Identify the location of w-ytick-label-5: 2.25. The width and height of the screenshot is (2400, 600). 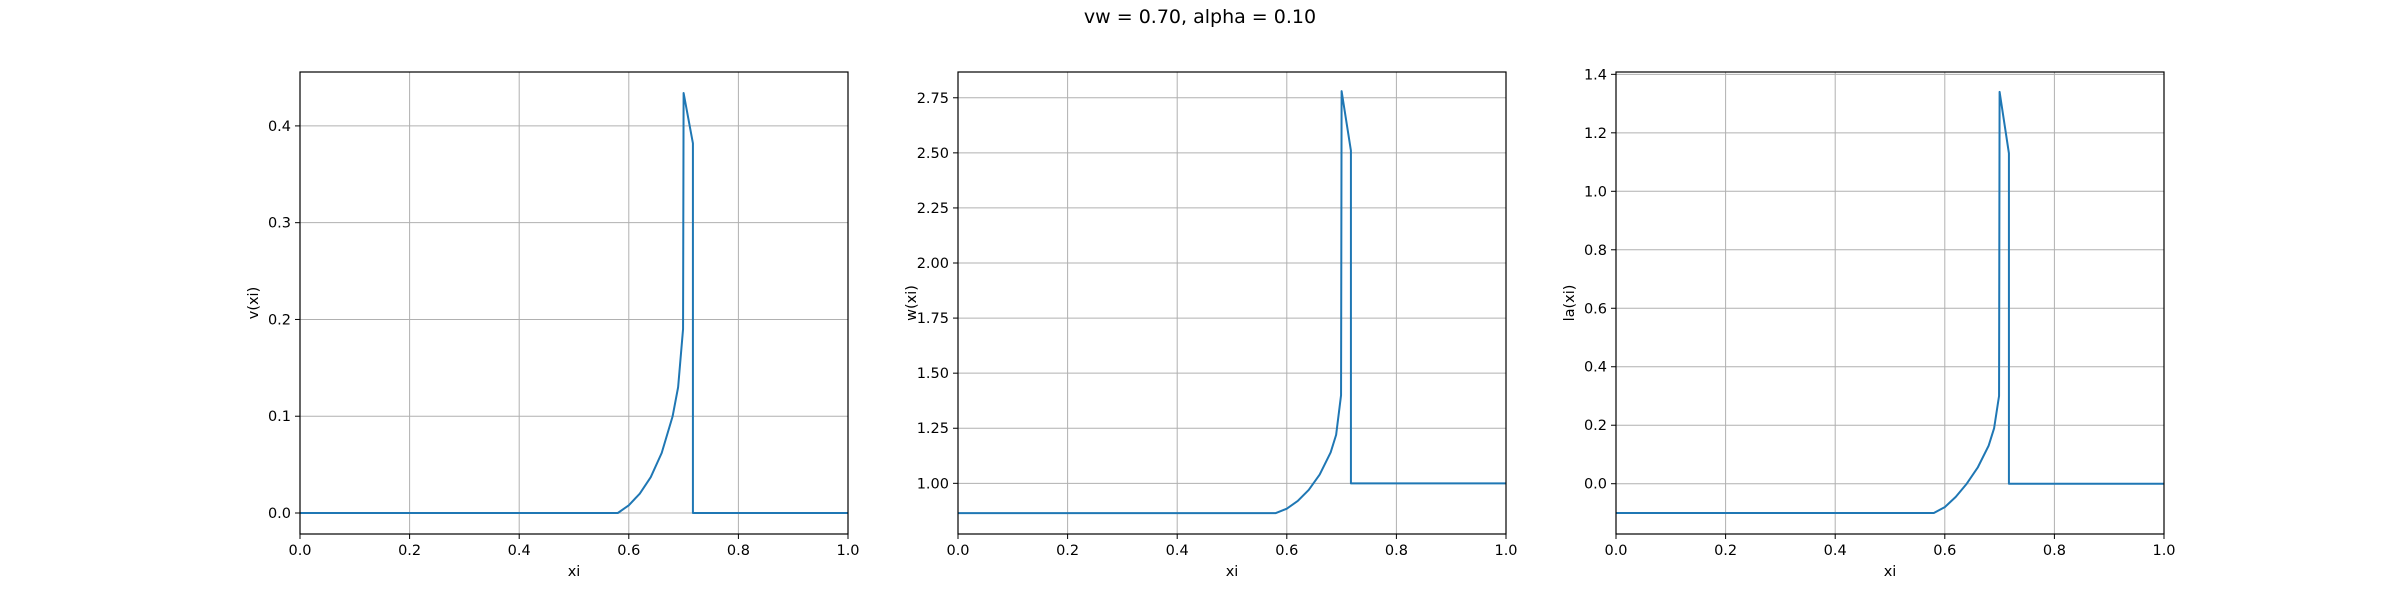
(933, 209).